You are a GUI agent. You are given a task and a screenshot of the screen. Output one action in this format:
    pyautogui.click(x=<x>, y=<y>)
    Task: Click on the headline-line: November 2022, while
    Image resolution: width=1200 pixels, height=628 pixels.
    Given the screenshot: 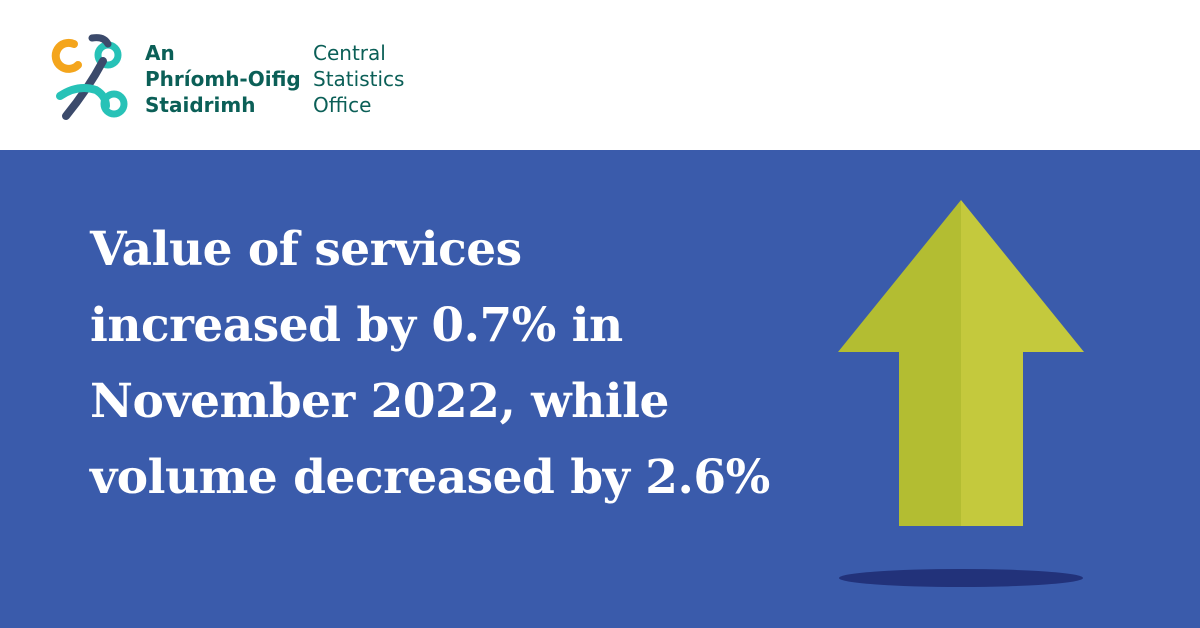 What is the action you would take?
    pyautogui.click(x=379, y=401)
    